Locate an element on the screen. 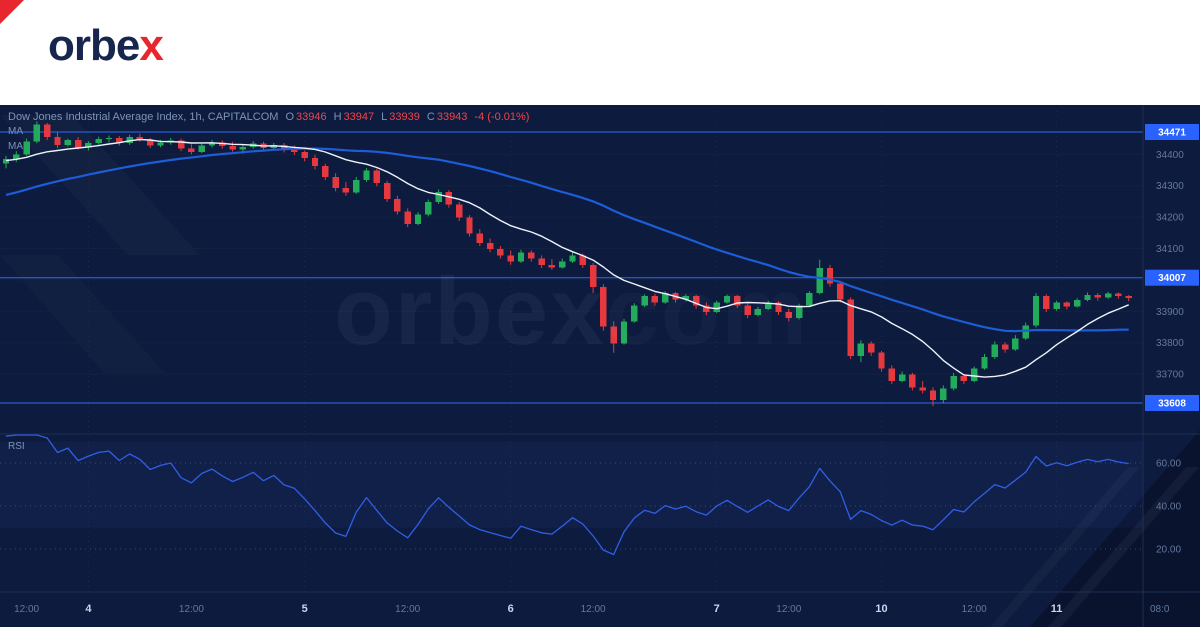  svg-text: 7 is located at coordinates (717, 609).